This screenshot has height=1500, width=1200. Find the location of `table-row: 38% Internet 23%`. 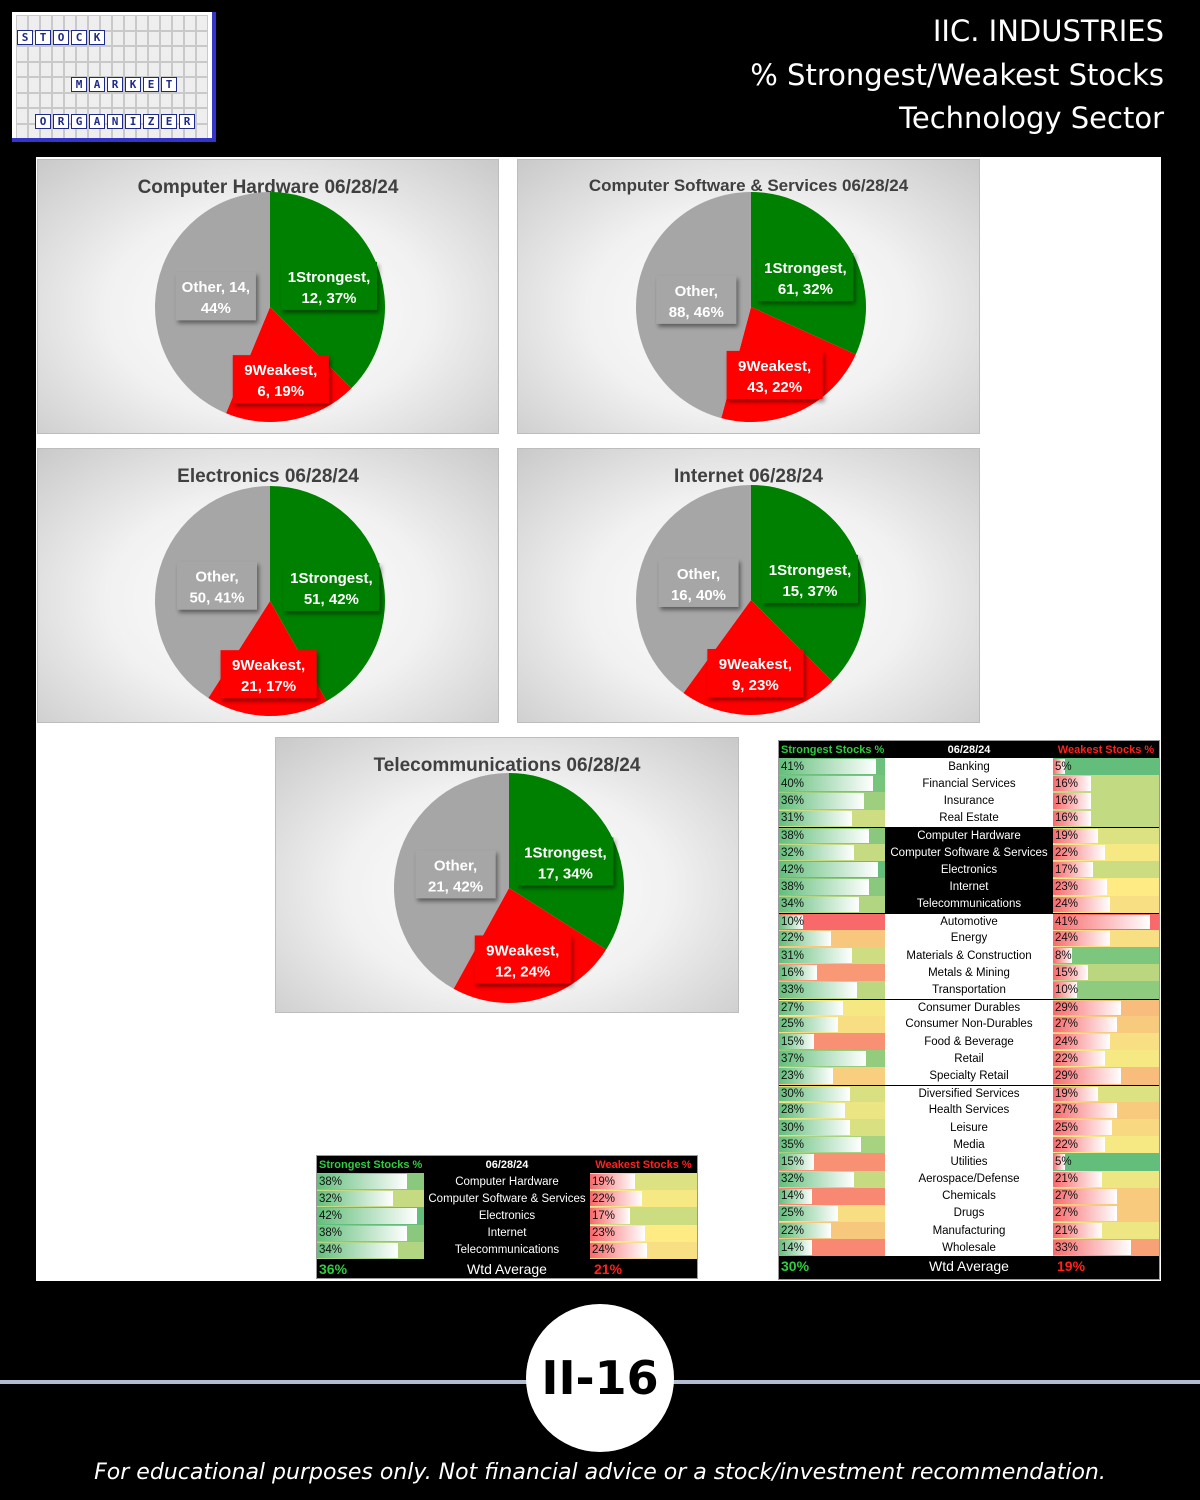

table-row: 38% Internet 23% is located at coordinates (969, 887).